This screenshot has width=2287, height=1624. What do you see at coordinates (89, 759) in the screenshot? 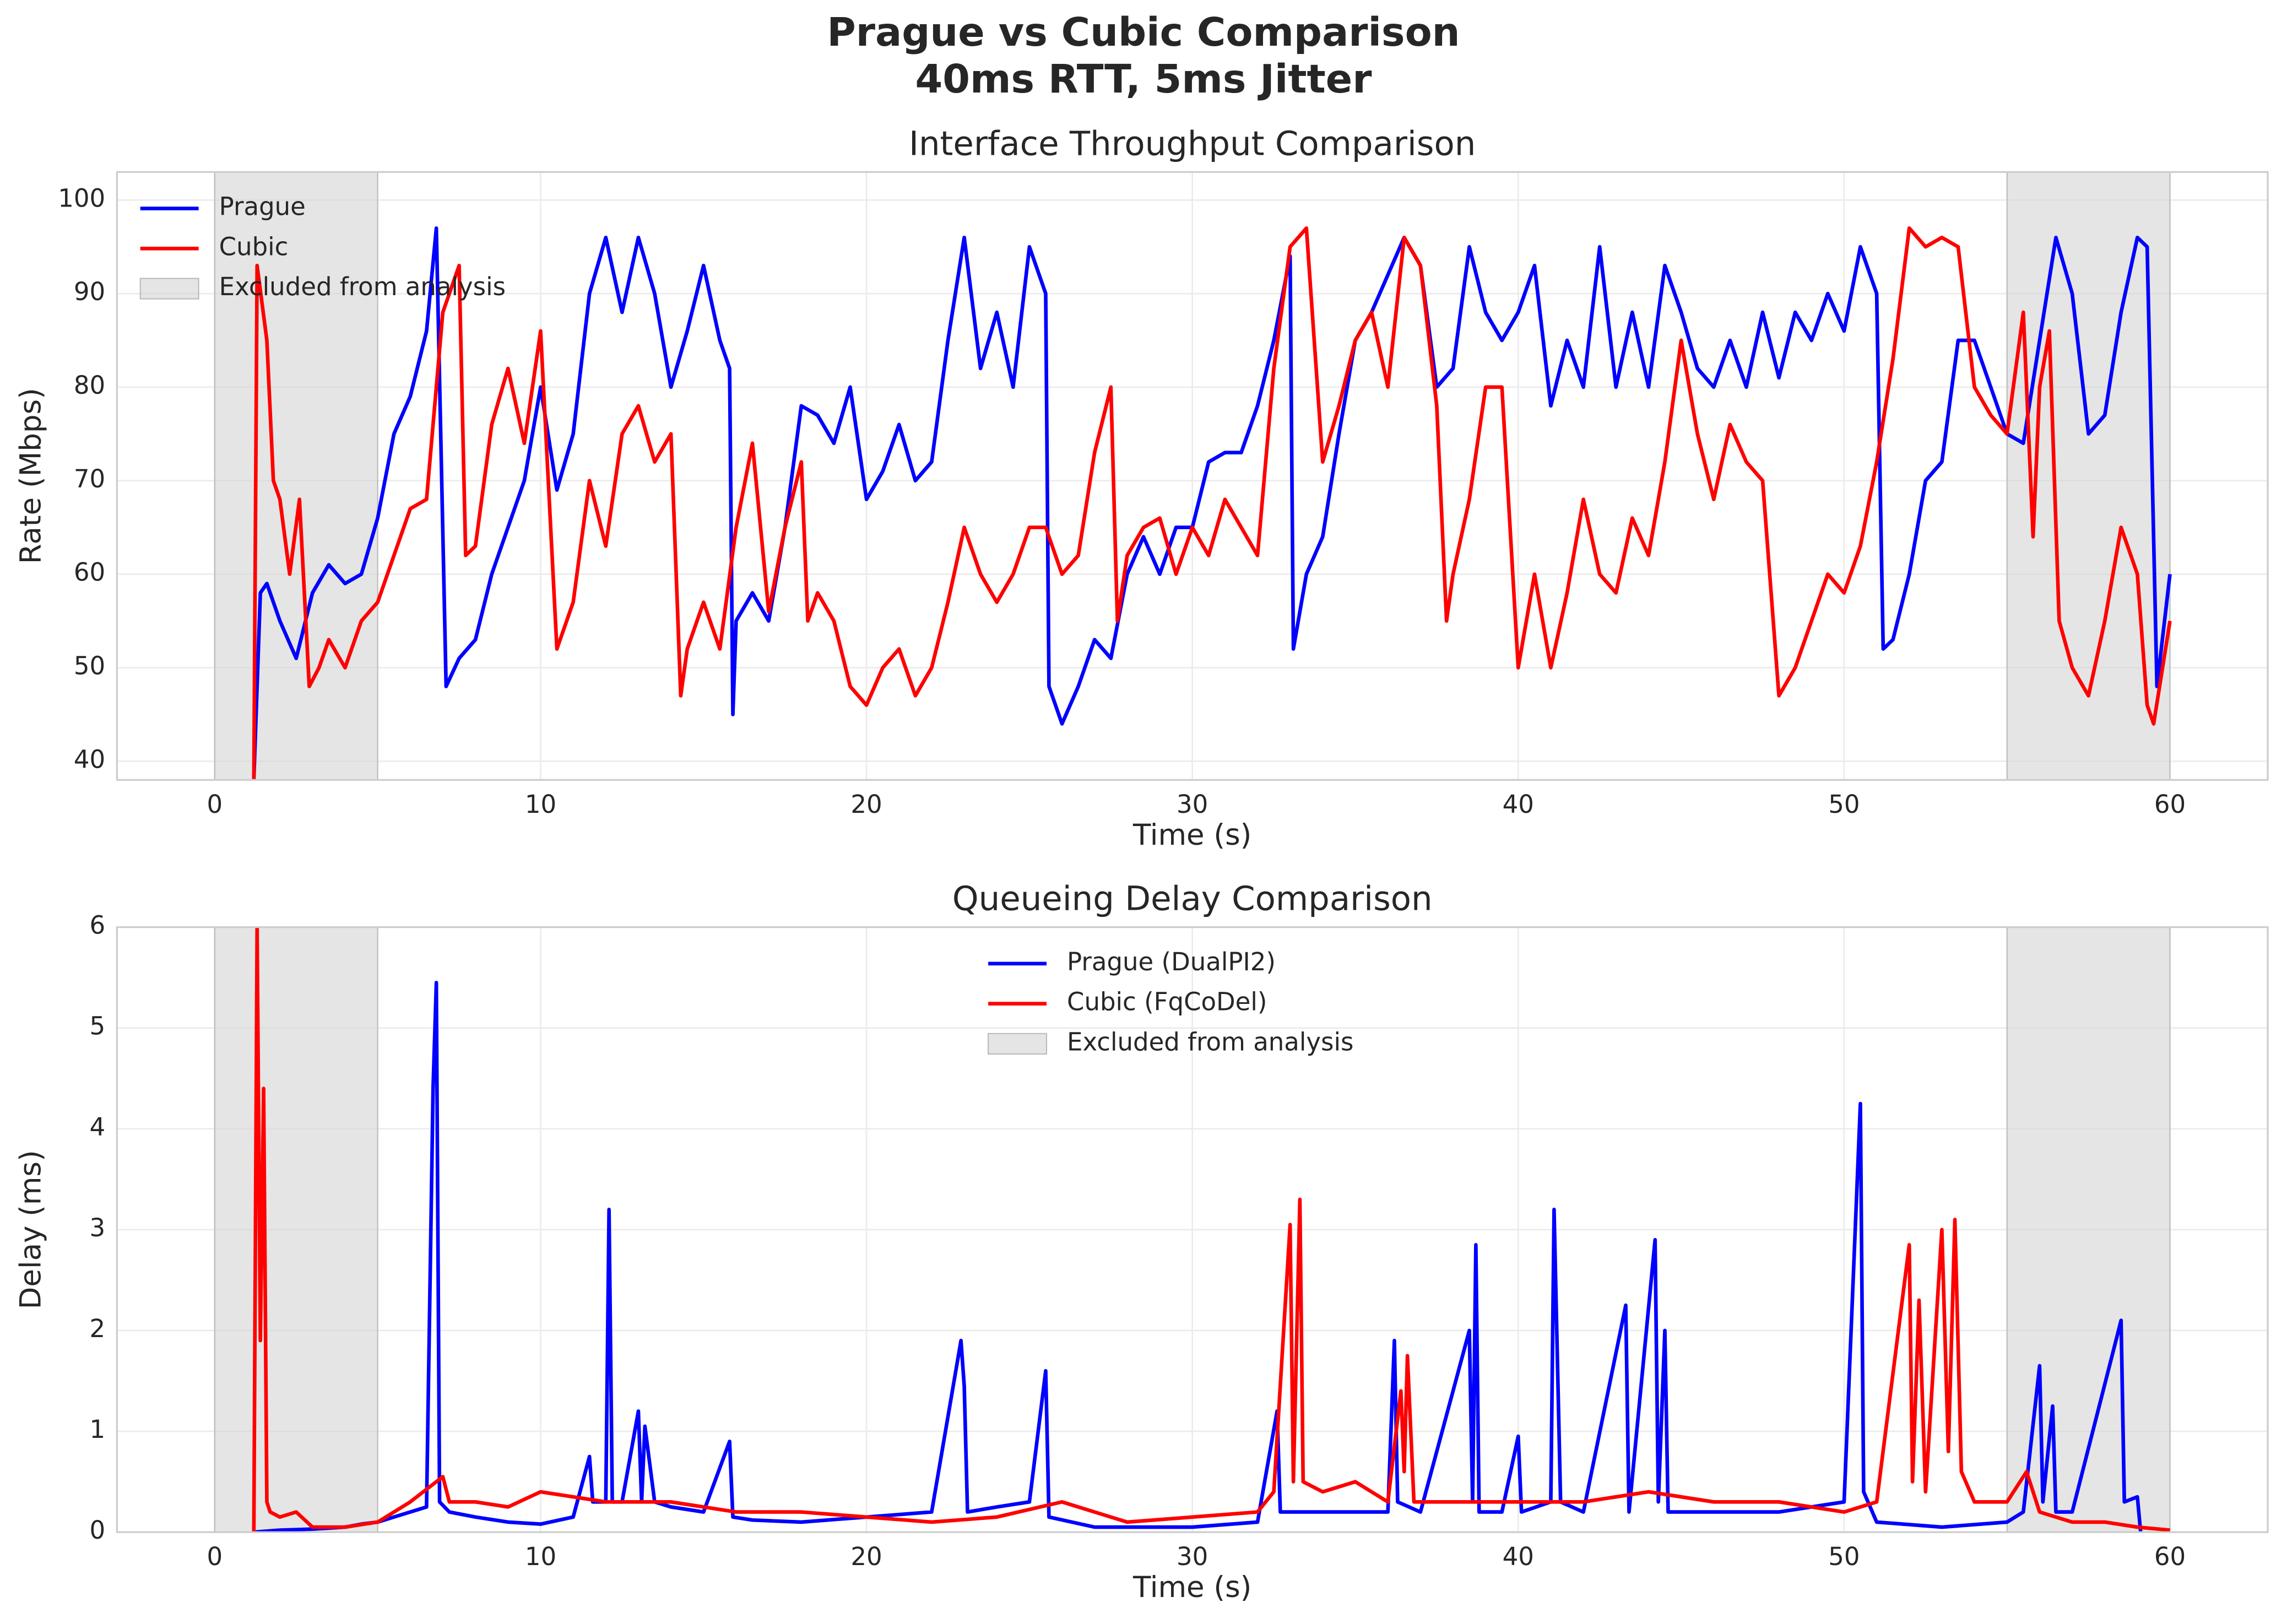
I see `y-tick-label: 40` at bounding box center [89, 759].